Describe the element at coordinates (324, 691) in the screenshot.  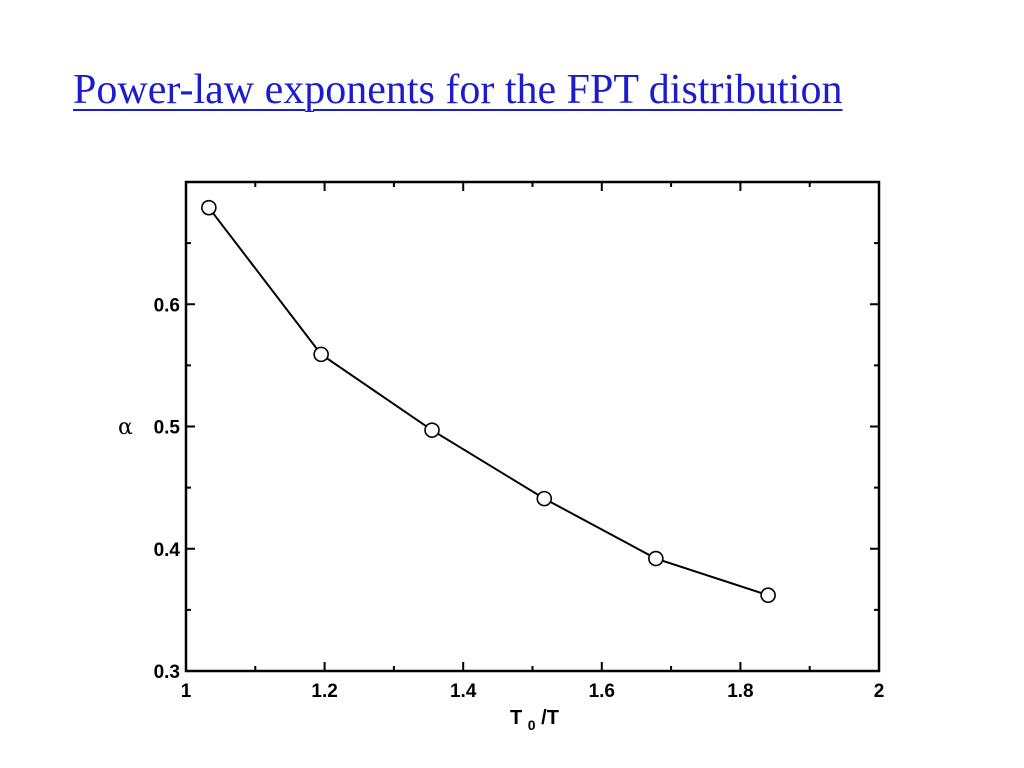
I see `x-tick-label: 1.2` at that location.